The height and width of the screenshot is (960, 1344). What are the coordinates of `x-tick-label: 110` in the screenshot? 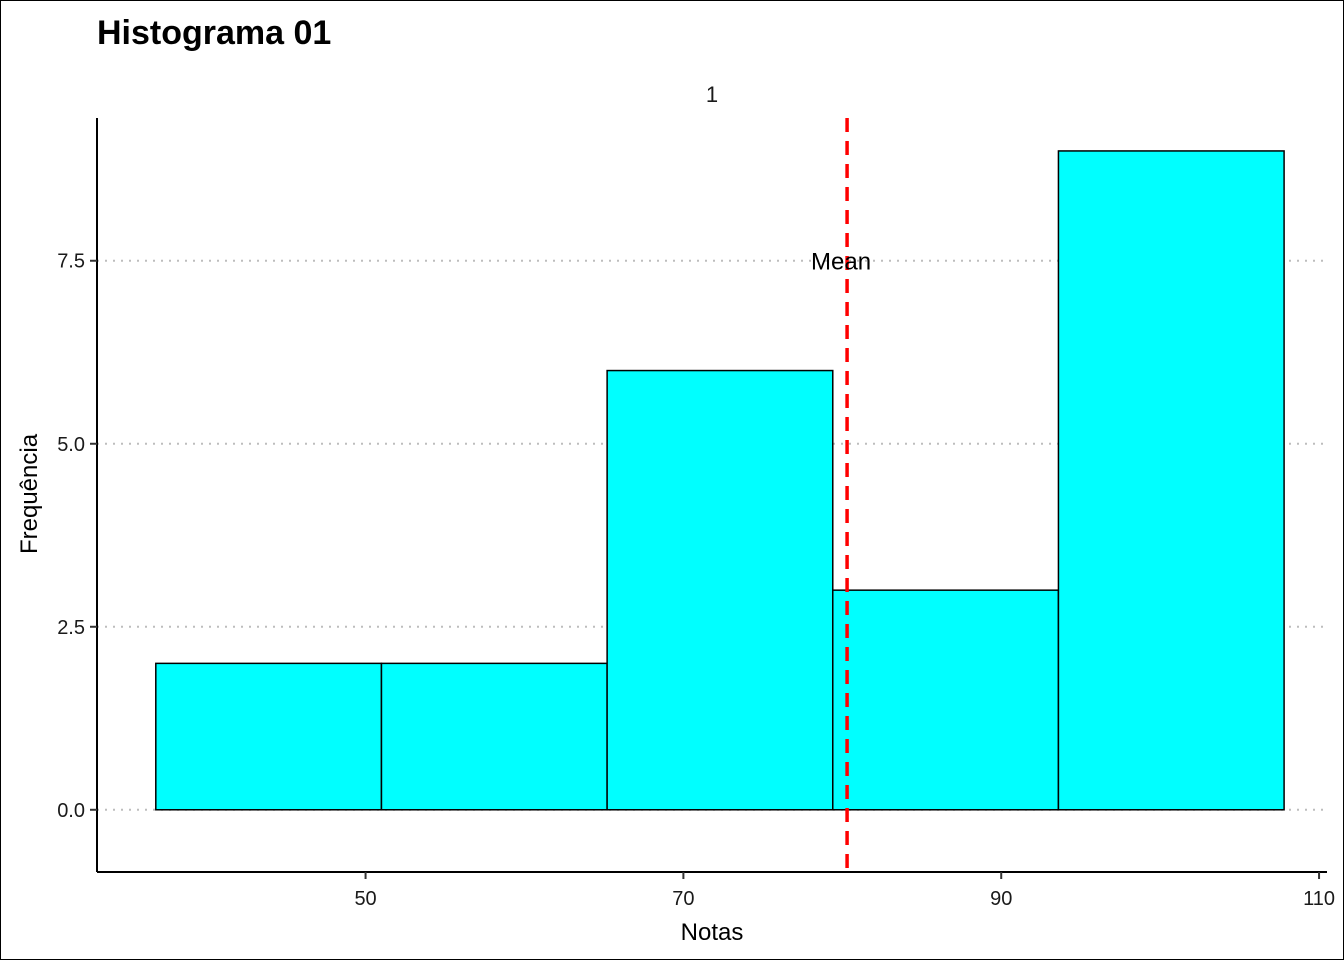 It's located at (1319, 899).